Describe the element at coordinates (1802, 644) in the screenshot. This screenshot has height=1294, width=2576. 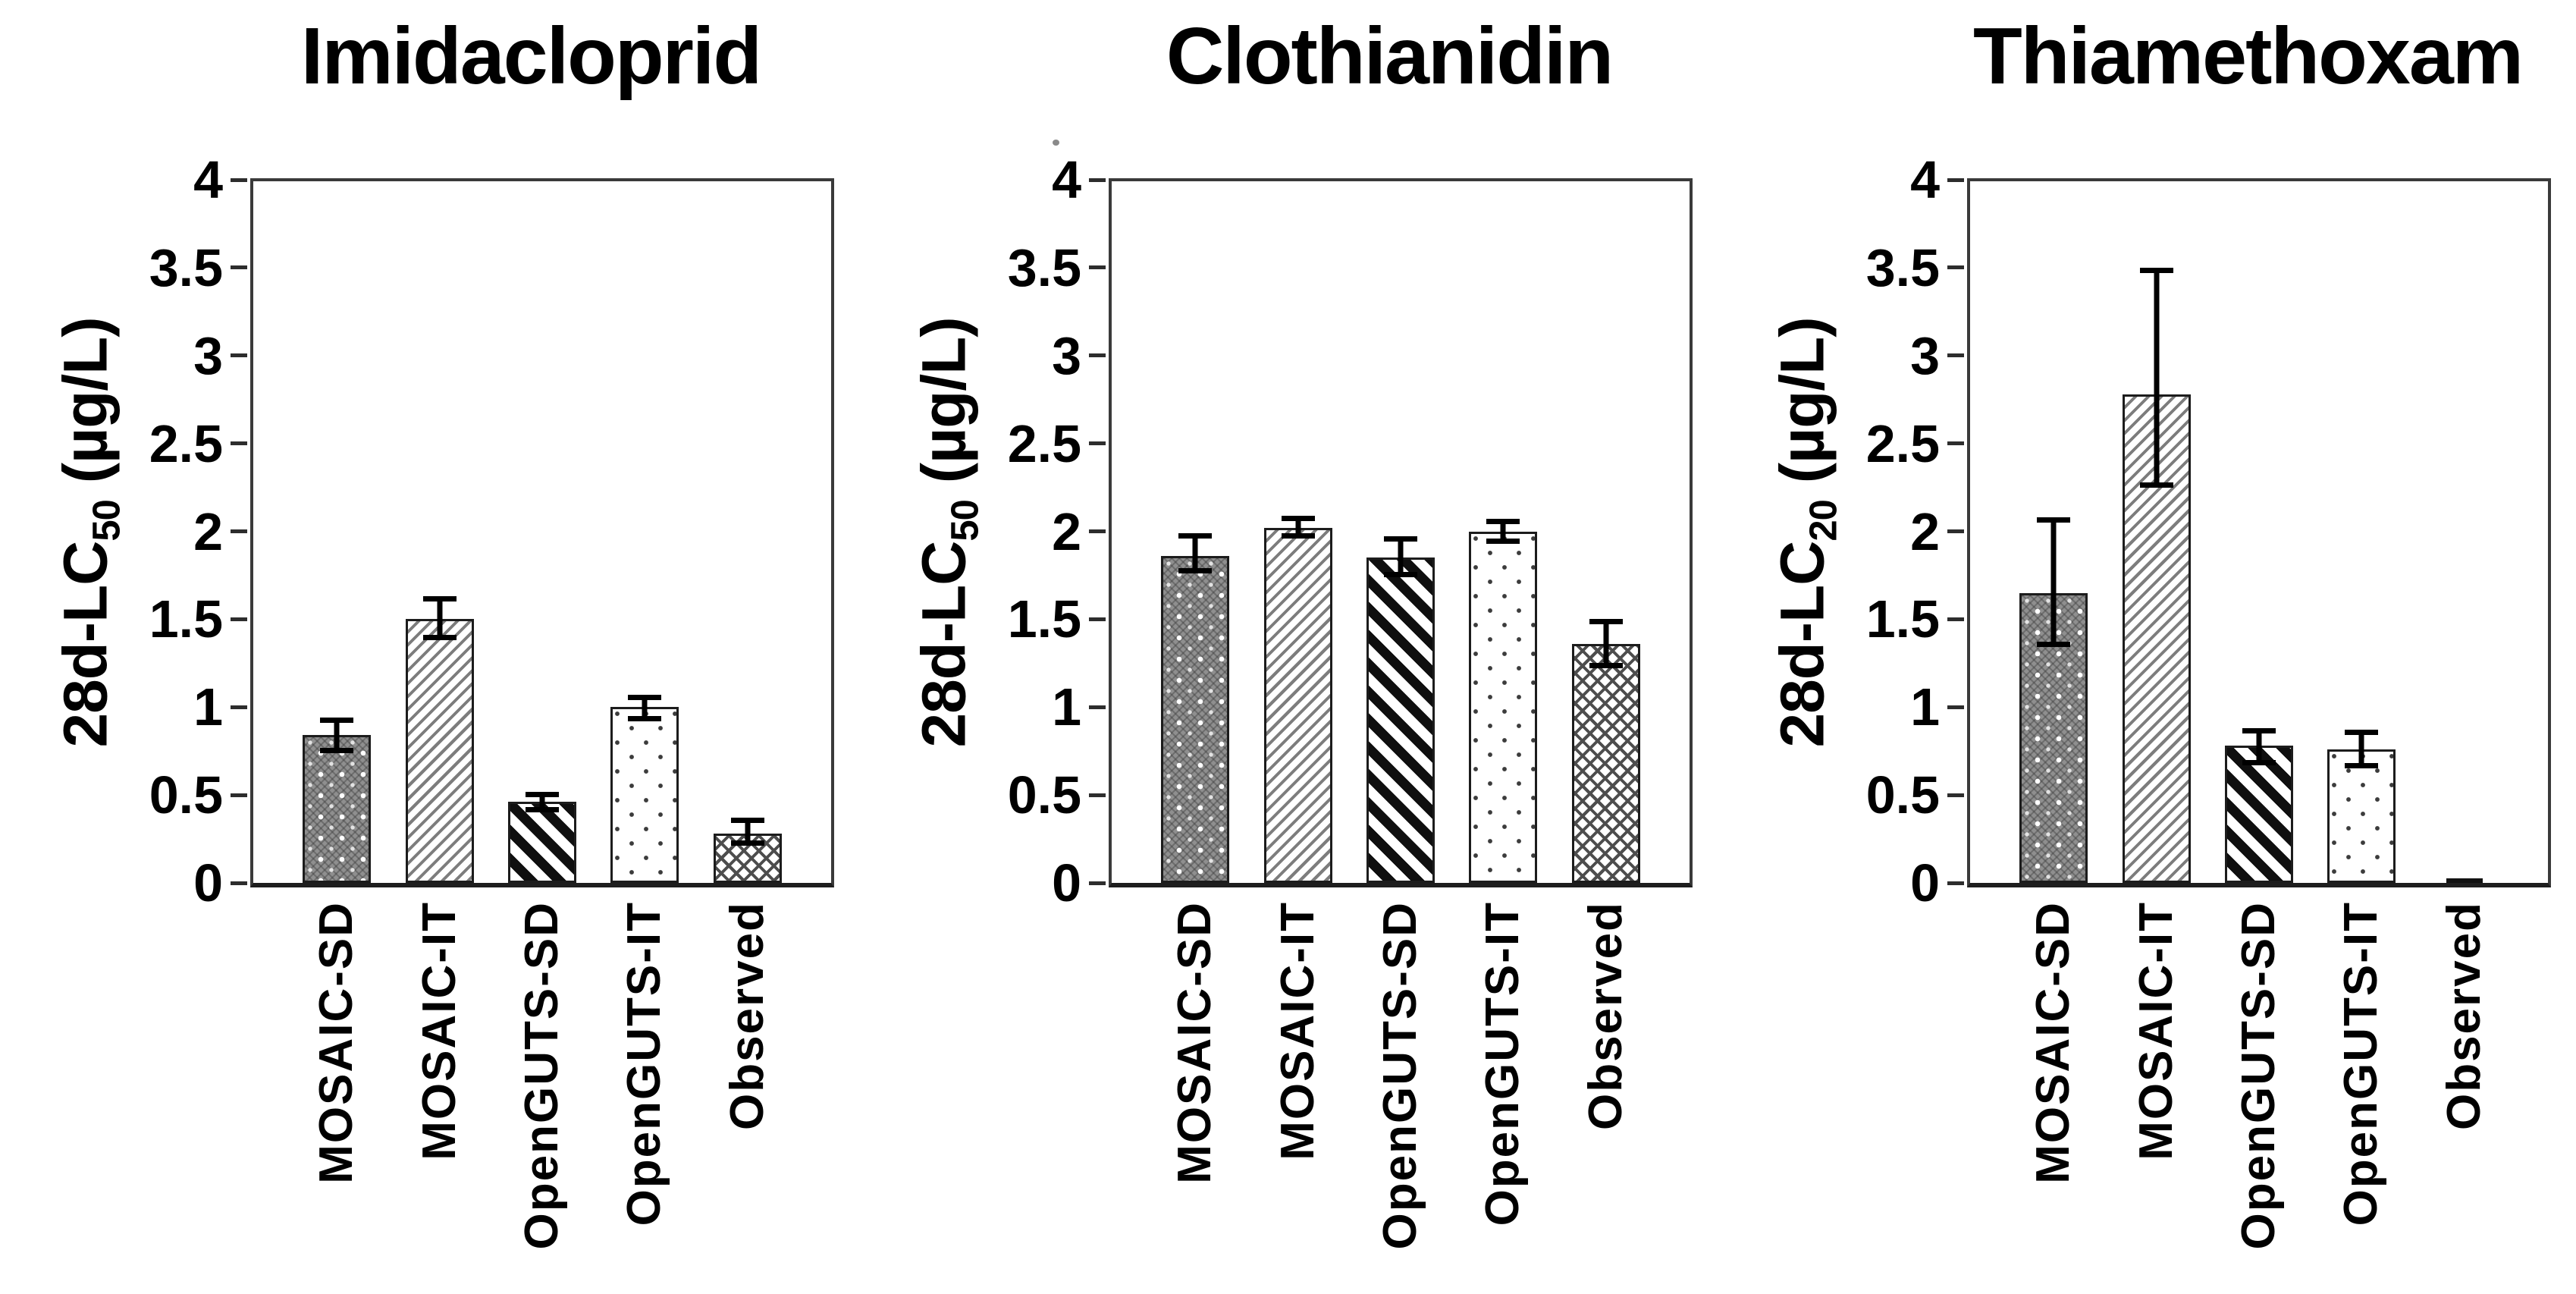
I see `y-axis-label-text: 28d-LC` at that location.